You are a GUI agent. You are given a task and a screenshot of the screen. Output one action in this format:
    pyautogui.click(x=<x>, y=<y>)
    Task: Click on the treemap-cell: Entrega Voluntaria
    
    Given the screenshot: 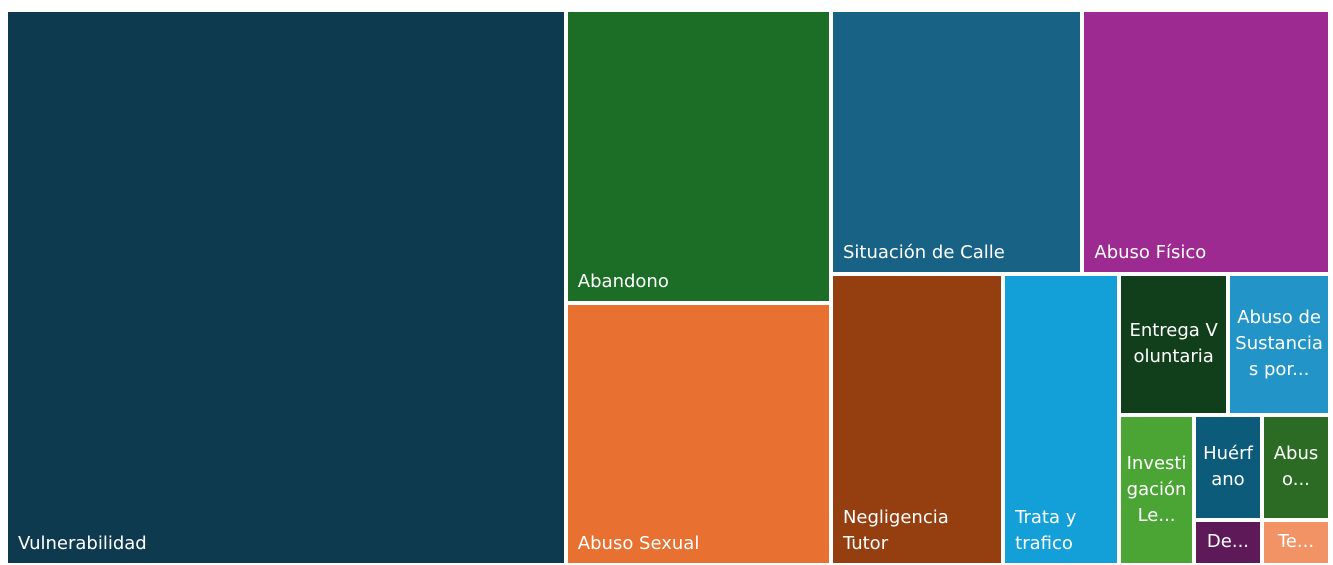 What is the action you would take?
    pyautogui.click(x=1174, y=344)
    